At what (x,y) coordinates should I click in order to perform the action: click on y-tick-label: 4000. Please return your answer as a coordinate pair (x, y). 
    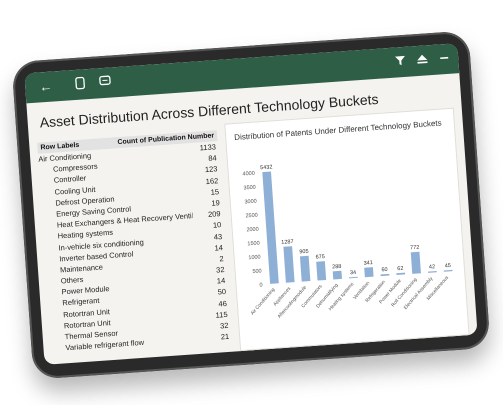
    Looking at the image, I should click on (248, 174).